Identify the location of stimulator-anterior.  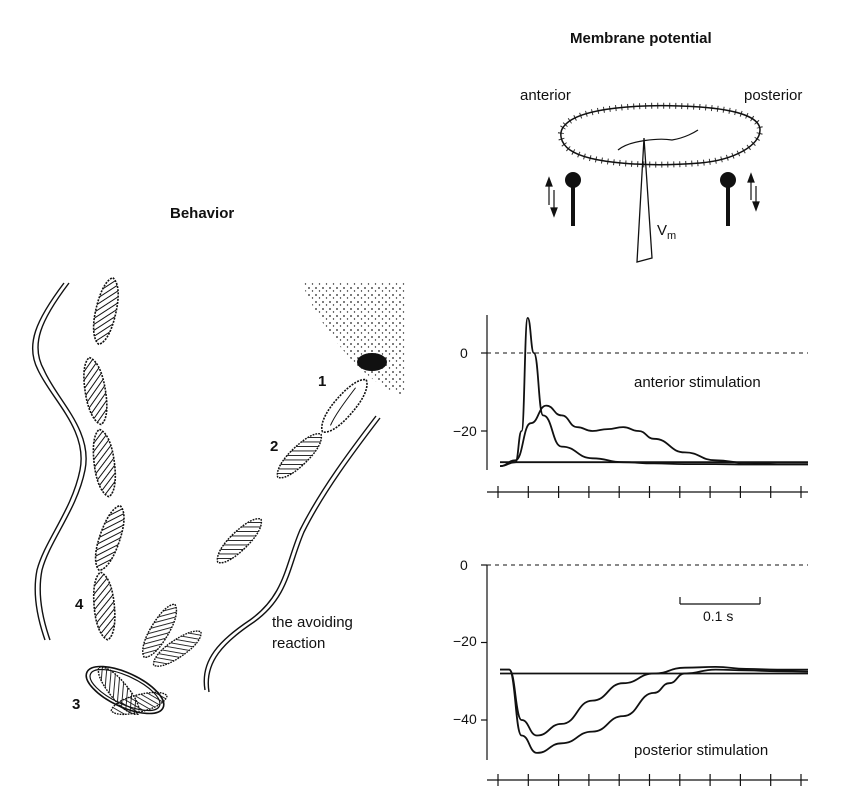
(573, 180).